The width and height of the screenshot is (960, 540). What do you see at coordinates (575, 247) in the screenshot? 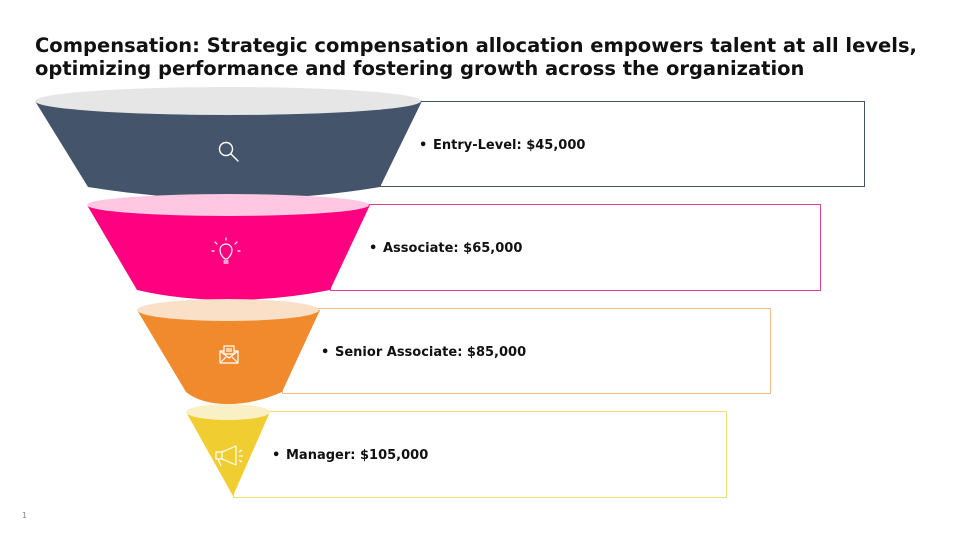
I see `level-box-associate: • Associate: $65,000` at bounding box center [575, 247].